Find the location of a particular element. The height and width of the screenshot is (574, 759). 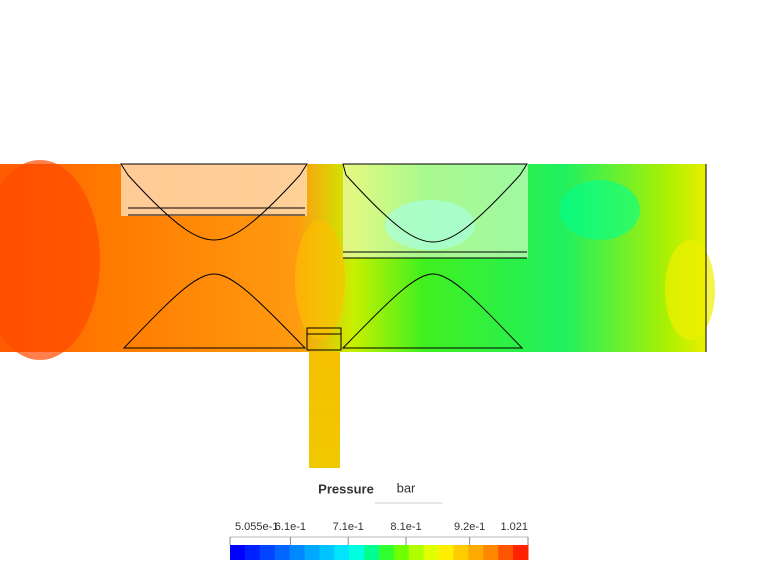

colorbar: 5.055e-16.1e-1 7.1e-1 8.1e-1 9.2e-1 1.021 is located at coordinates (379, 540).